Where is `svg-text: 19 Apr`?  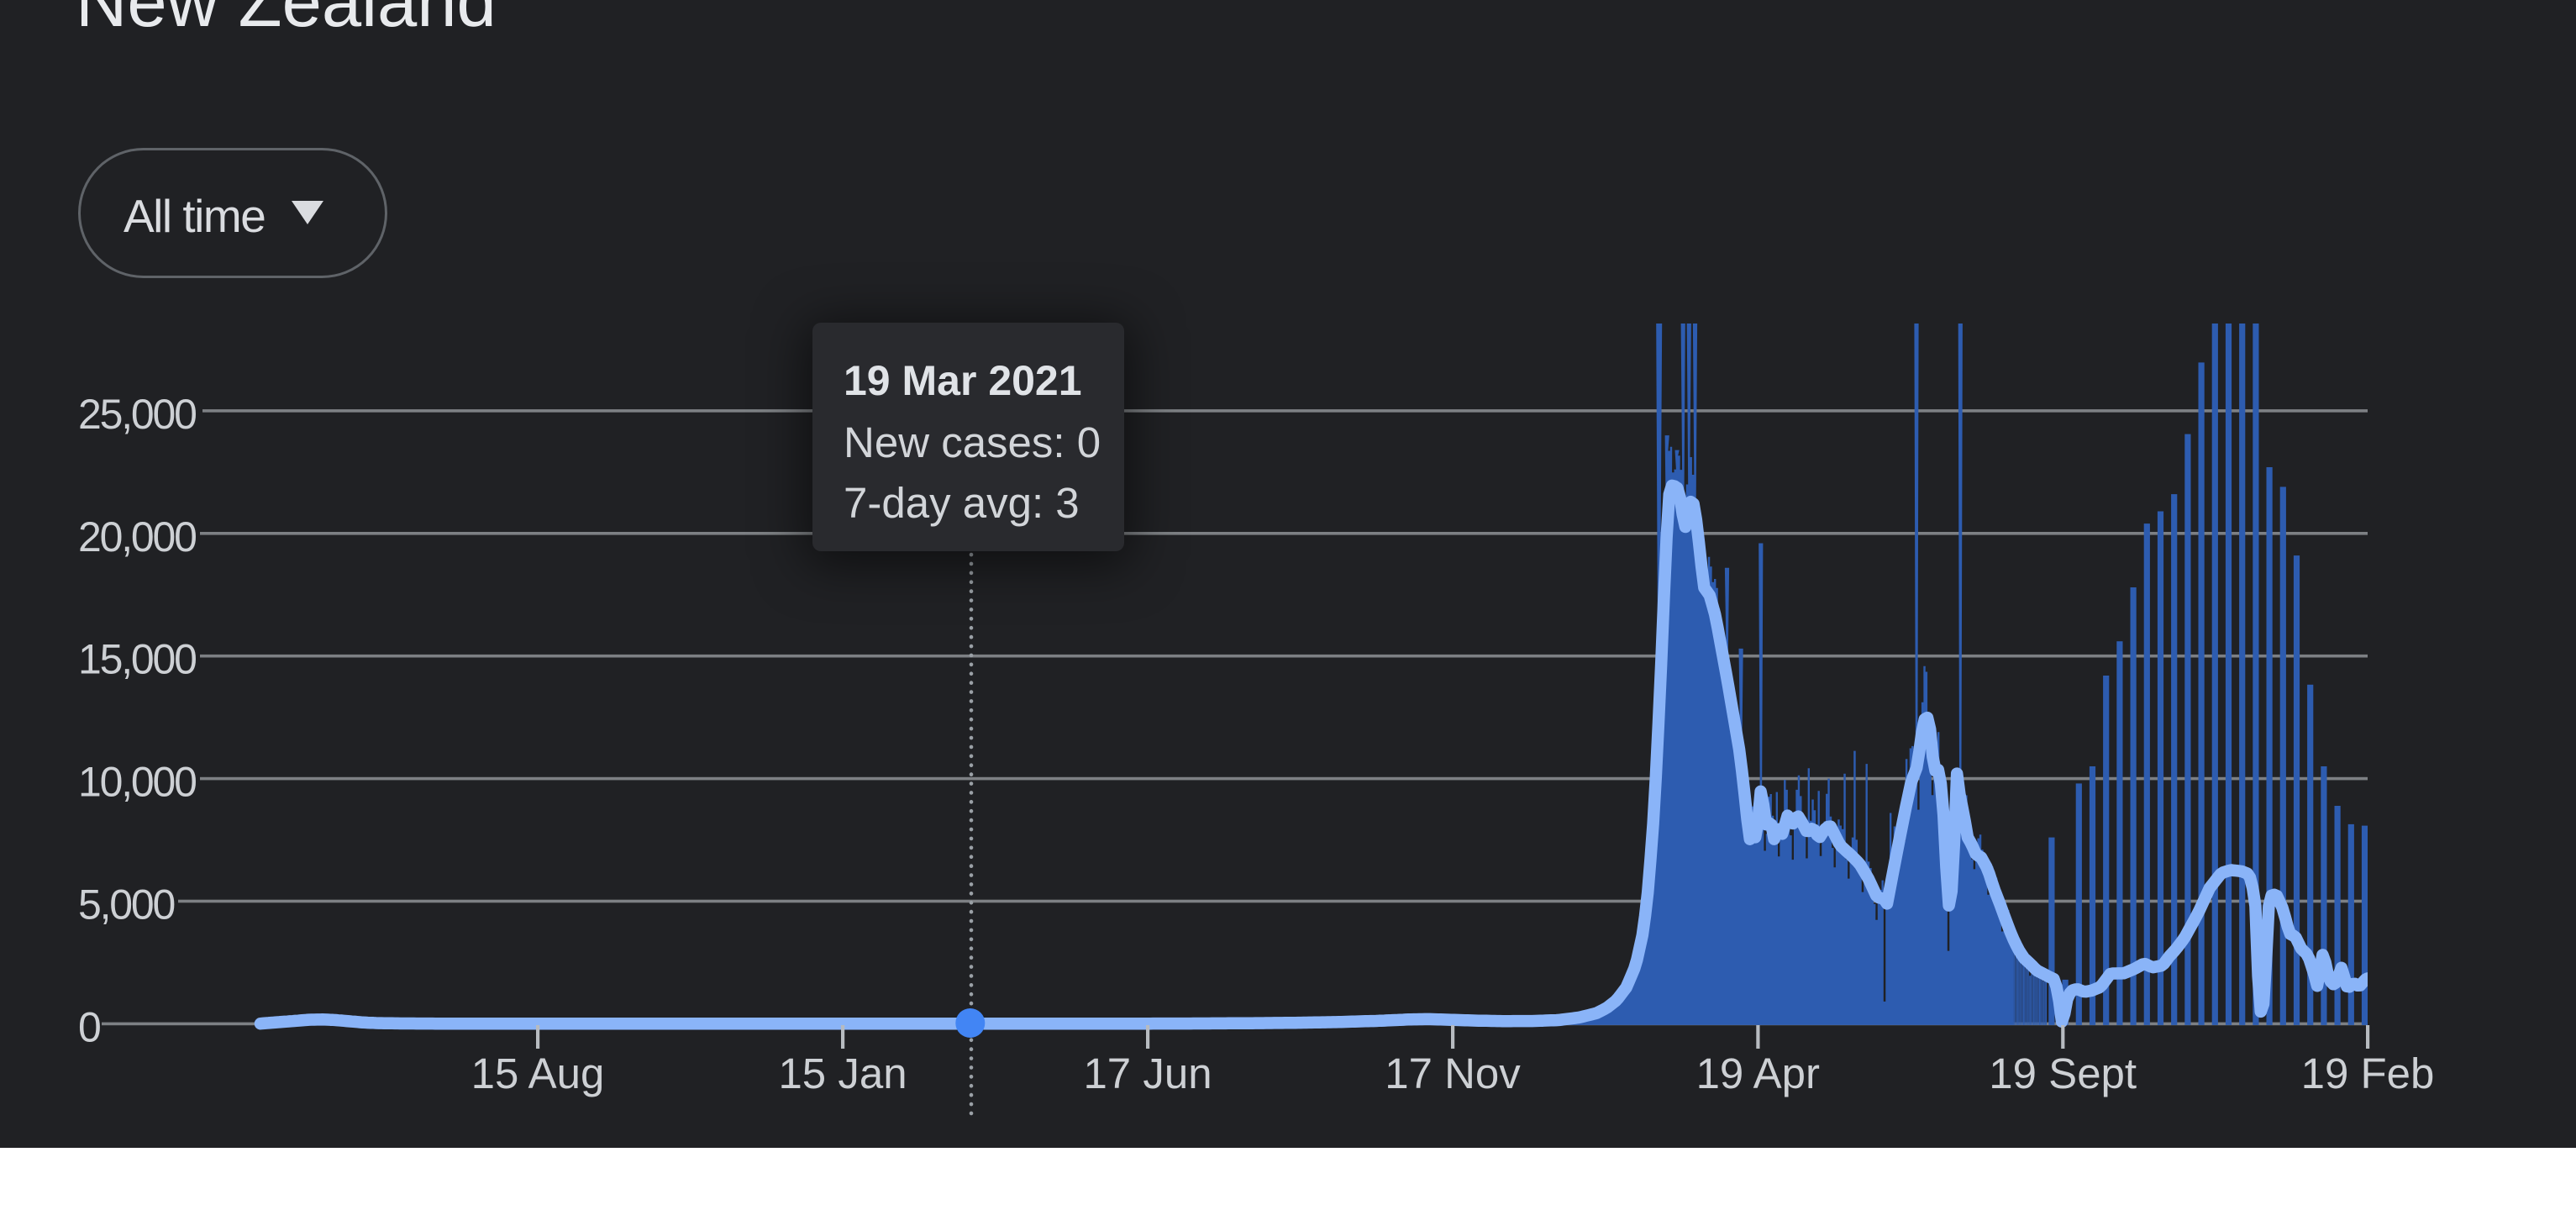 svg-text: 19 Apr is located at coordinates (1758, 1073).